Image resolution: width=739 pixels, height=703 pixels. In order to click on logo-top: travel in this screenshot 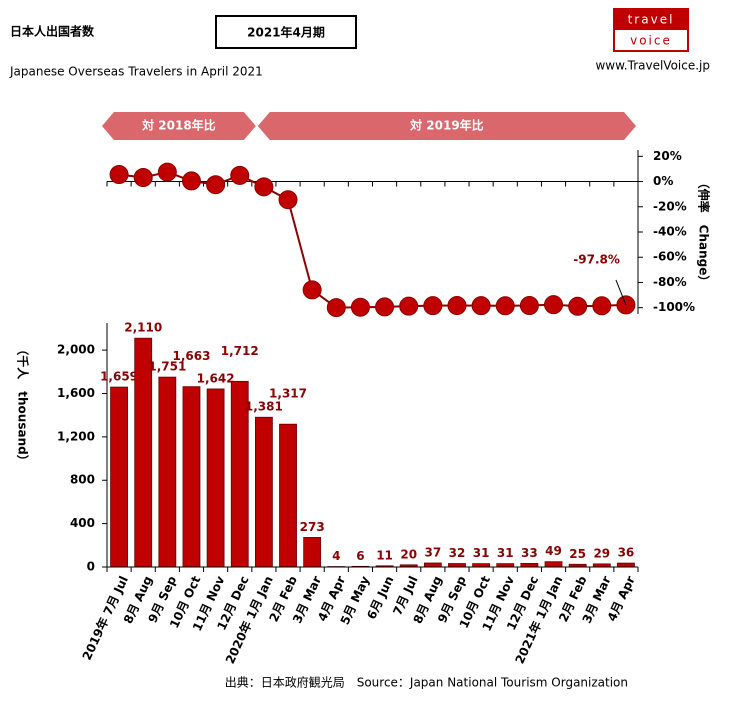, I will do `click(651, 20)`.